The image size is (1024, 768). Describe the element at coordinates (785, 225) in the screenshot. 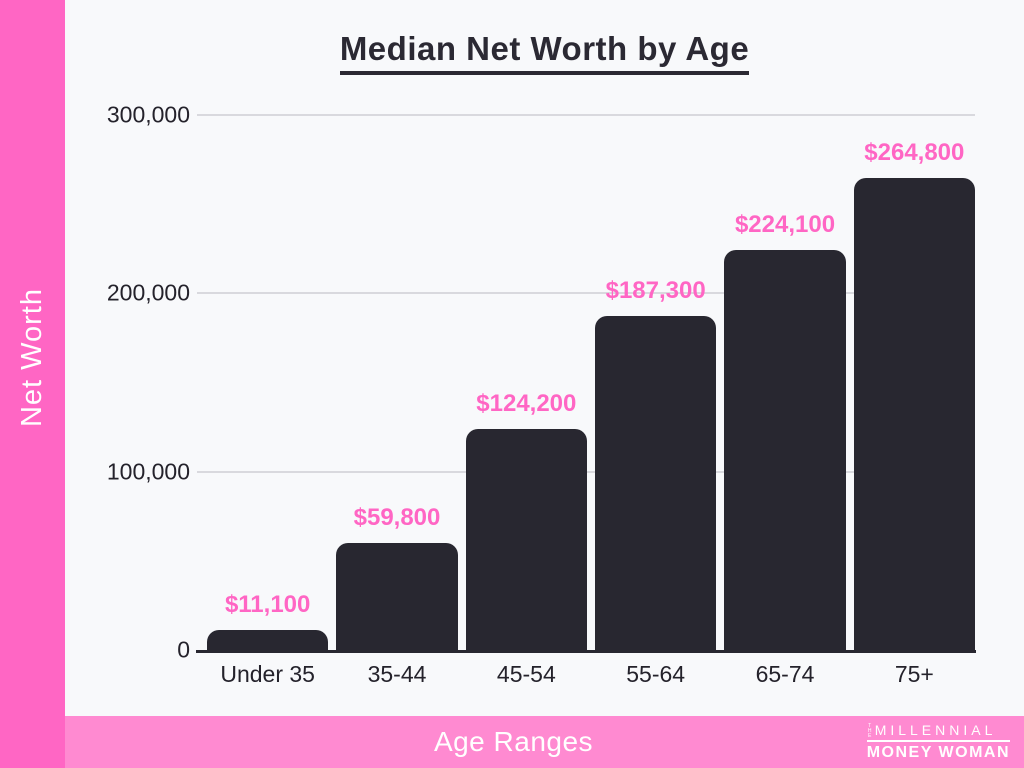

I see `bar-value-label: $224,100` at that location.